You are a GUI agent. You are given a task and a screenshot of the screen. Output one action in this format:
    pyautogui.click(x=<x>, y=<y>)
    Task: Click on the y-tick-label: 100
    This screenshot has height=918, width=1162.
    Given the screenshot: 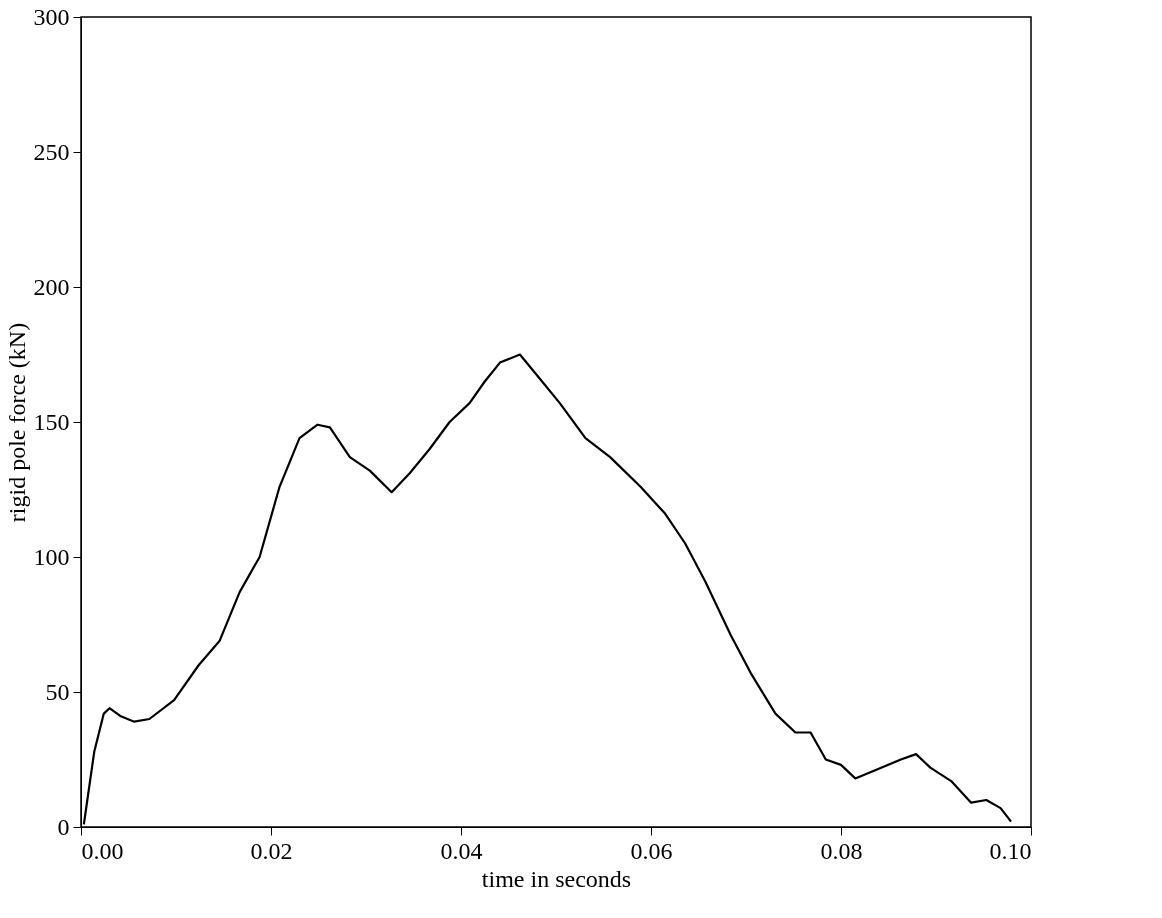 What is the action you would take?
    pyautogui.click(x=51, y=556)
    